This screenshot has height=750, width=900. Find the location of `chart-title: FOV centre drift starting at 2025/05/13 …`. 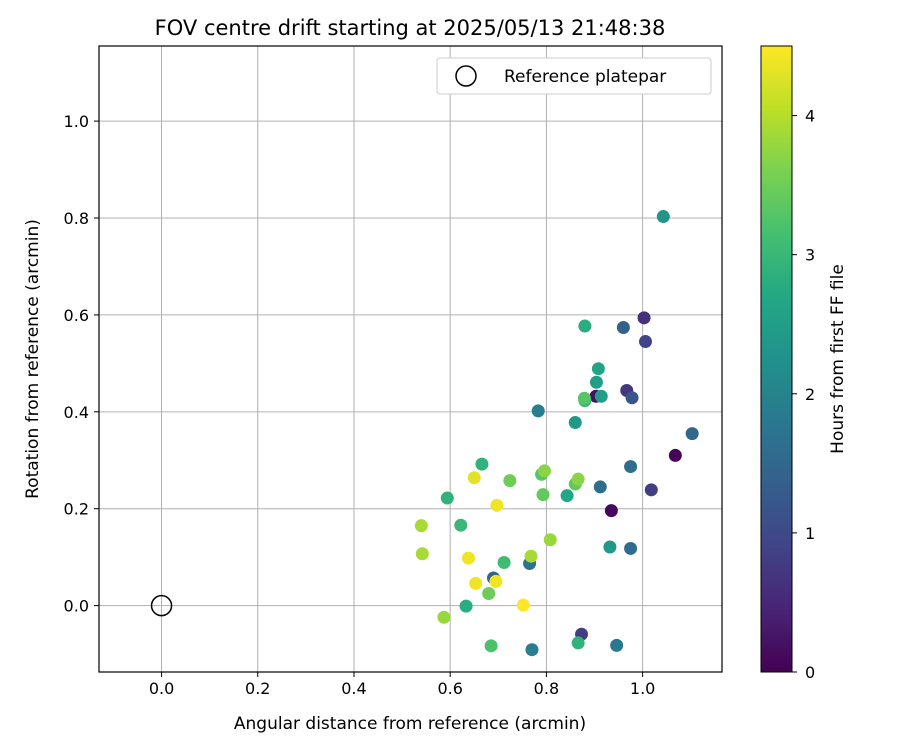

chart-title: FOV centre drift starting at 2025/05/13 … is located at coordinates (410, 28).